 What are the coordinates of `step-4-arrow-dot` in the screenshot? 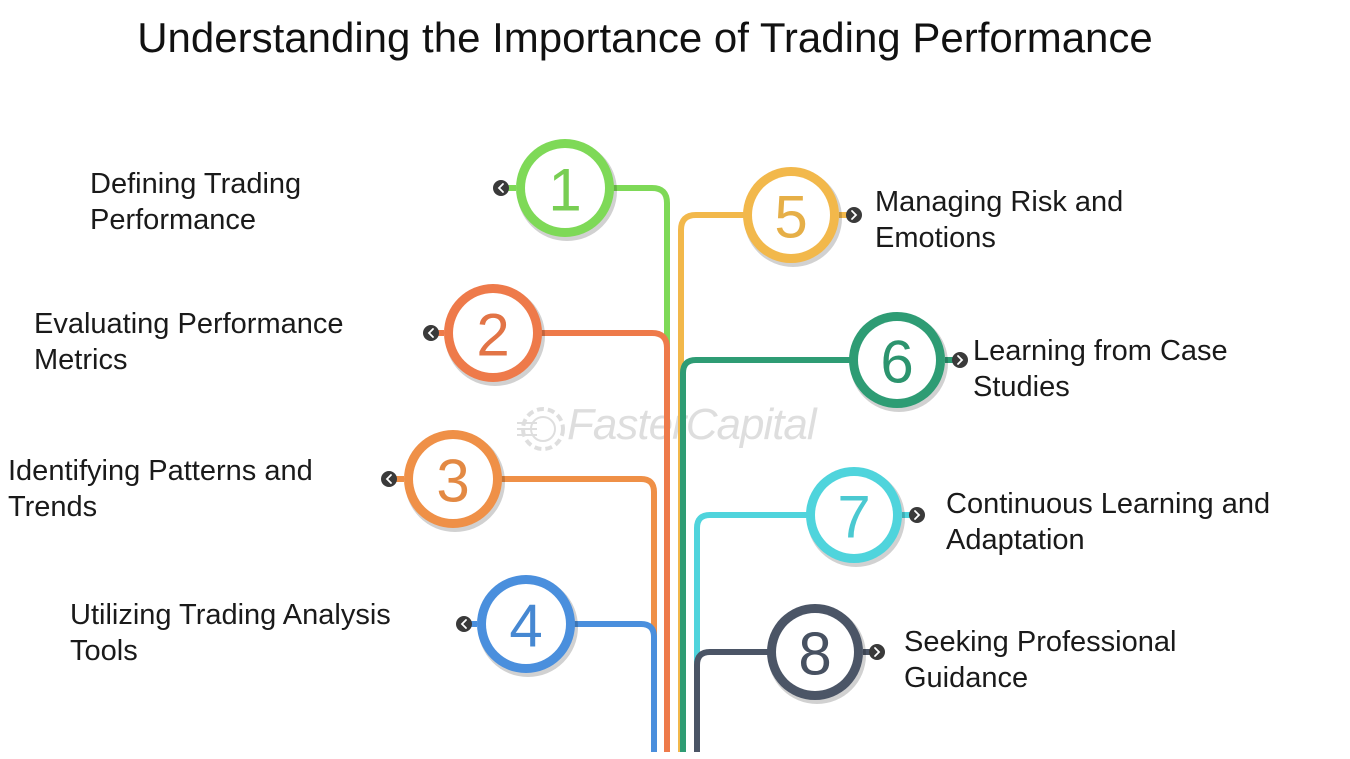 It's located at (464, 624).